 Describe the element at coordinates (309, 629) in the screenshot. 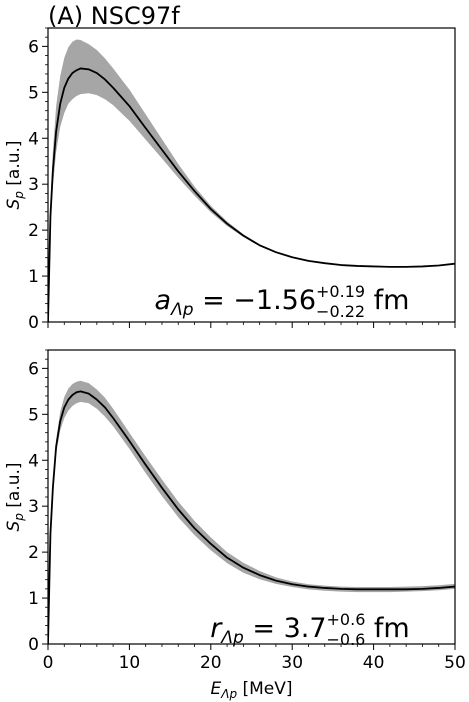

I see `parameter-annotation: rΛp = 3.7+0.6 −0.6 fm` at that location.